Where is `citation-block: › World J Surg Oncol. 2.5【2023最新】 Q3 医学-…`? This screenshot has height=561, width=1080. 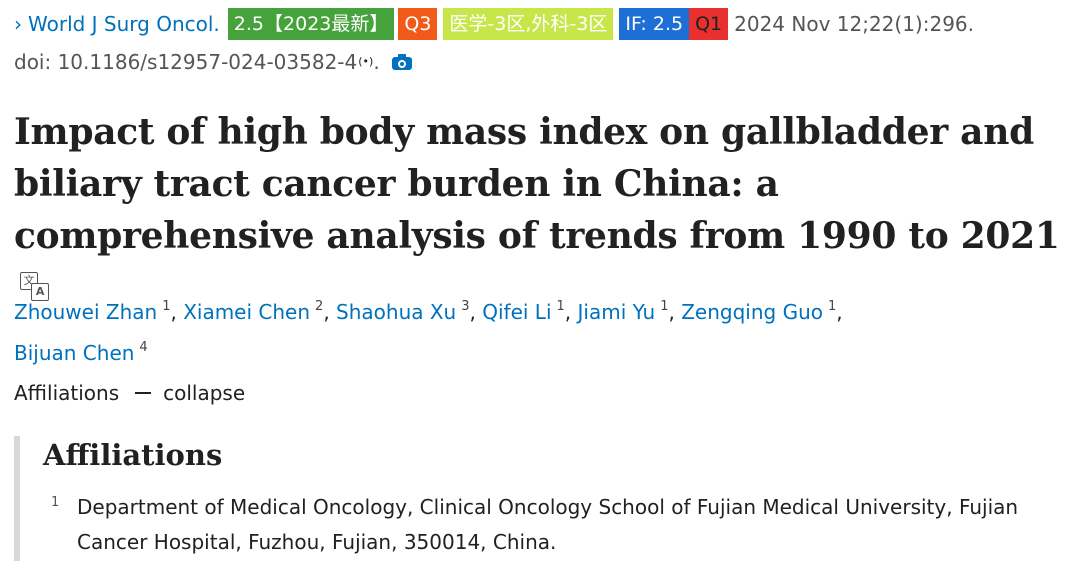
citation-block: › World J Surg Oncol. 2.5【2023最新】 Q3 医学-… is located at coordinates (544, 43).